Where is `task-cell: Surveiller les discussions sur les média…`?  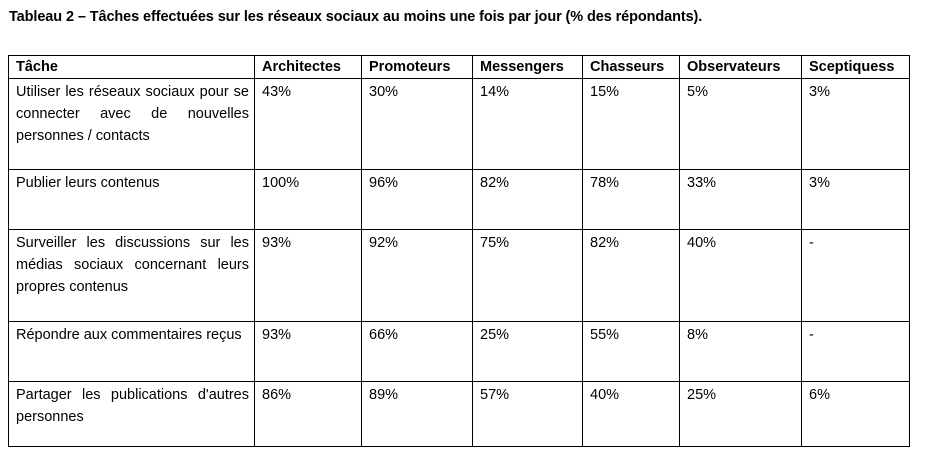
task-cell: Surveiller les discussions sur les média… is located at coordinates (131, 275).